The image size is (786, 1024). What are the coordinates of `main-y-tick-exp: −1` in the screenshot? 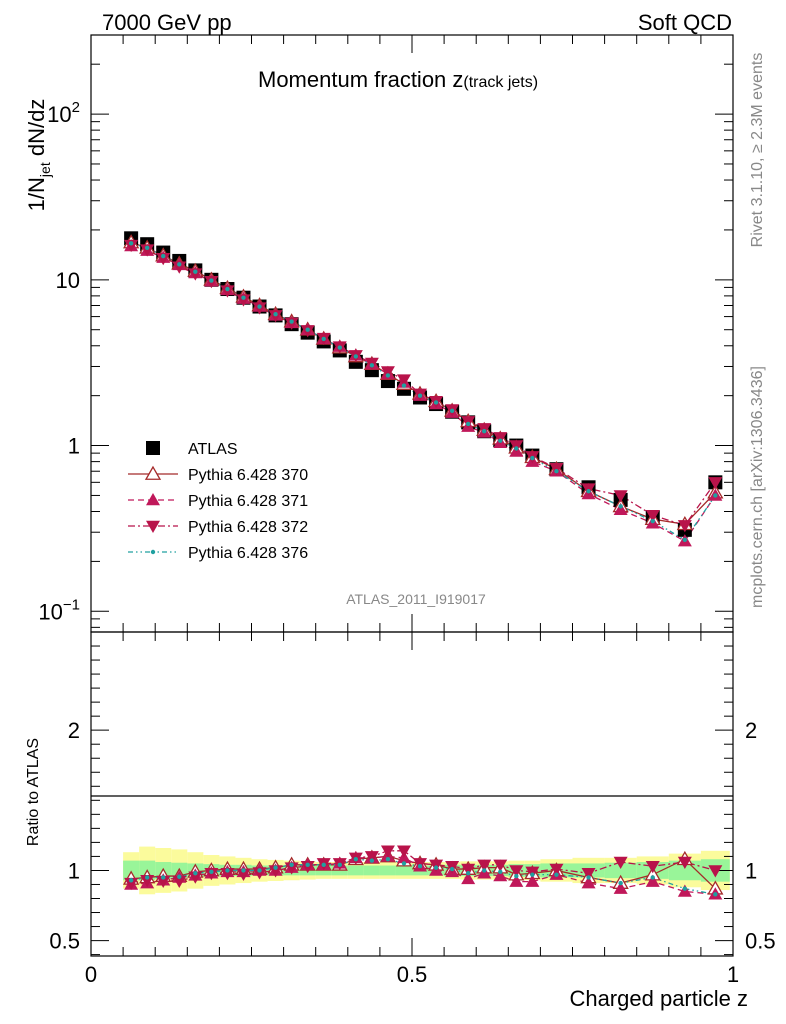 It's located at (71, 604).